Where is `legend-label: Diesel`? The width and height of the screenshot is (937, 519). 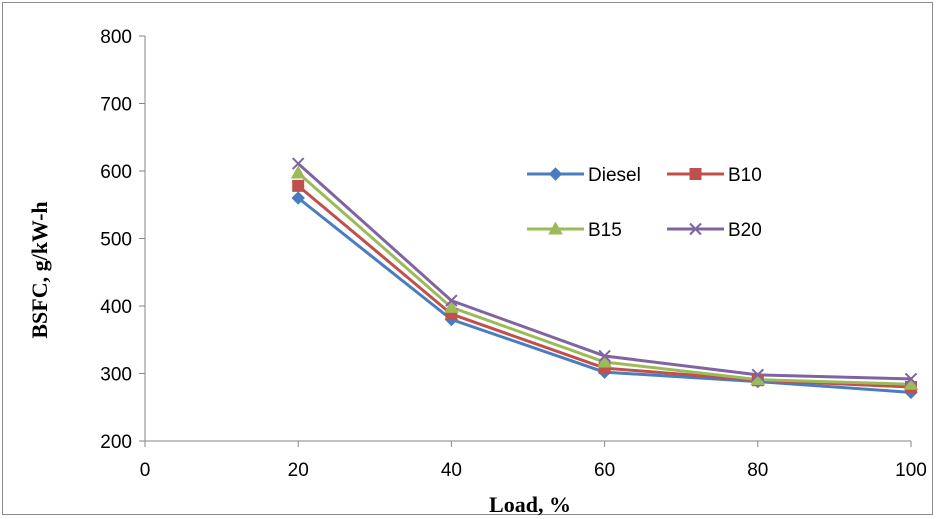 legend-label: Diesel is located at coordinates (614, 175).